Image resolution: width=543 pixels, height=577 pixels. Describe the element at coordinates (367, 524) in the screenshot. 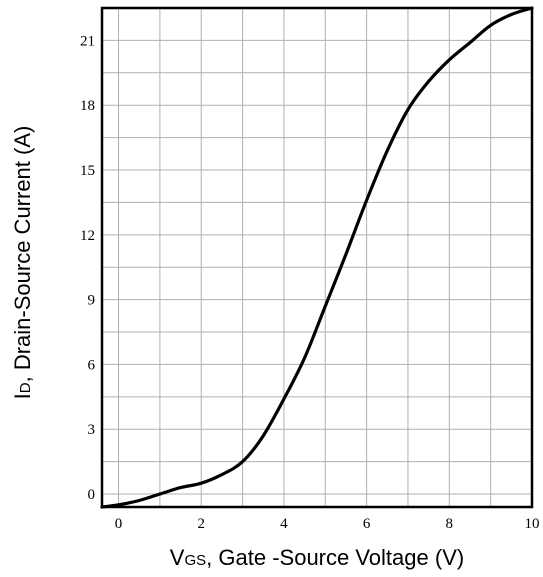

I see `x-tick-label: 6` at that location.